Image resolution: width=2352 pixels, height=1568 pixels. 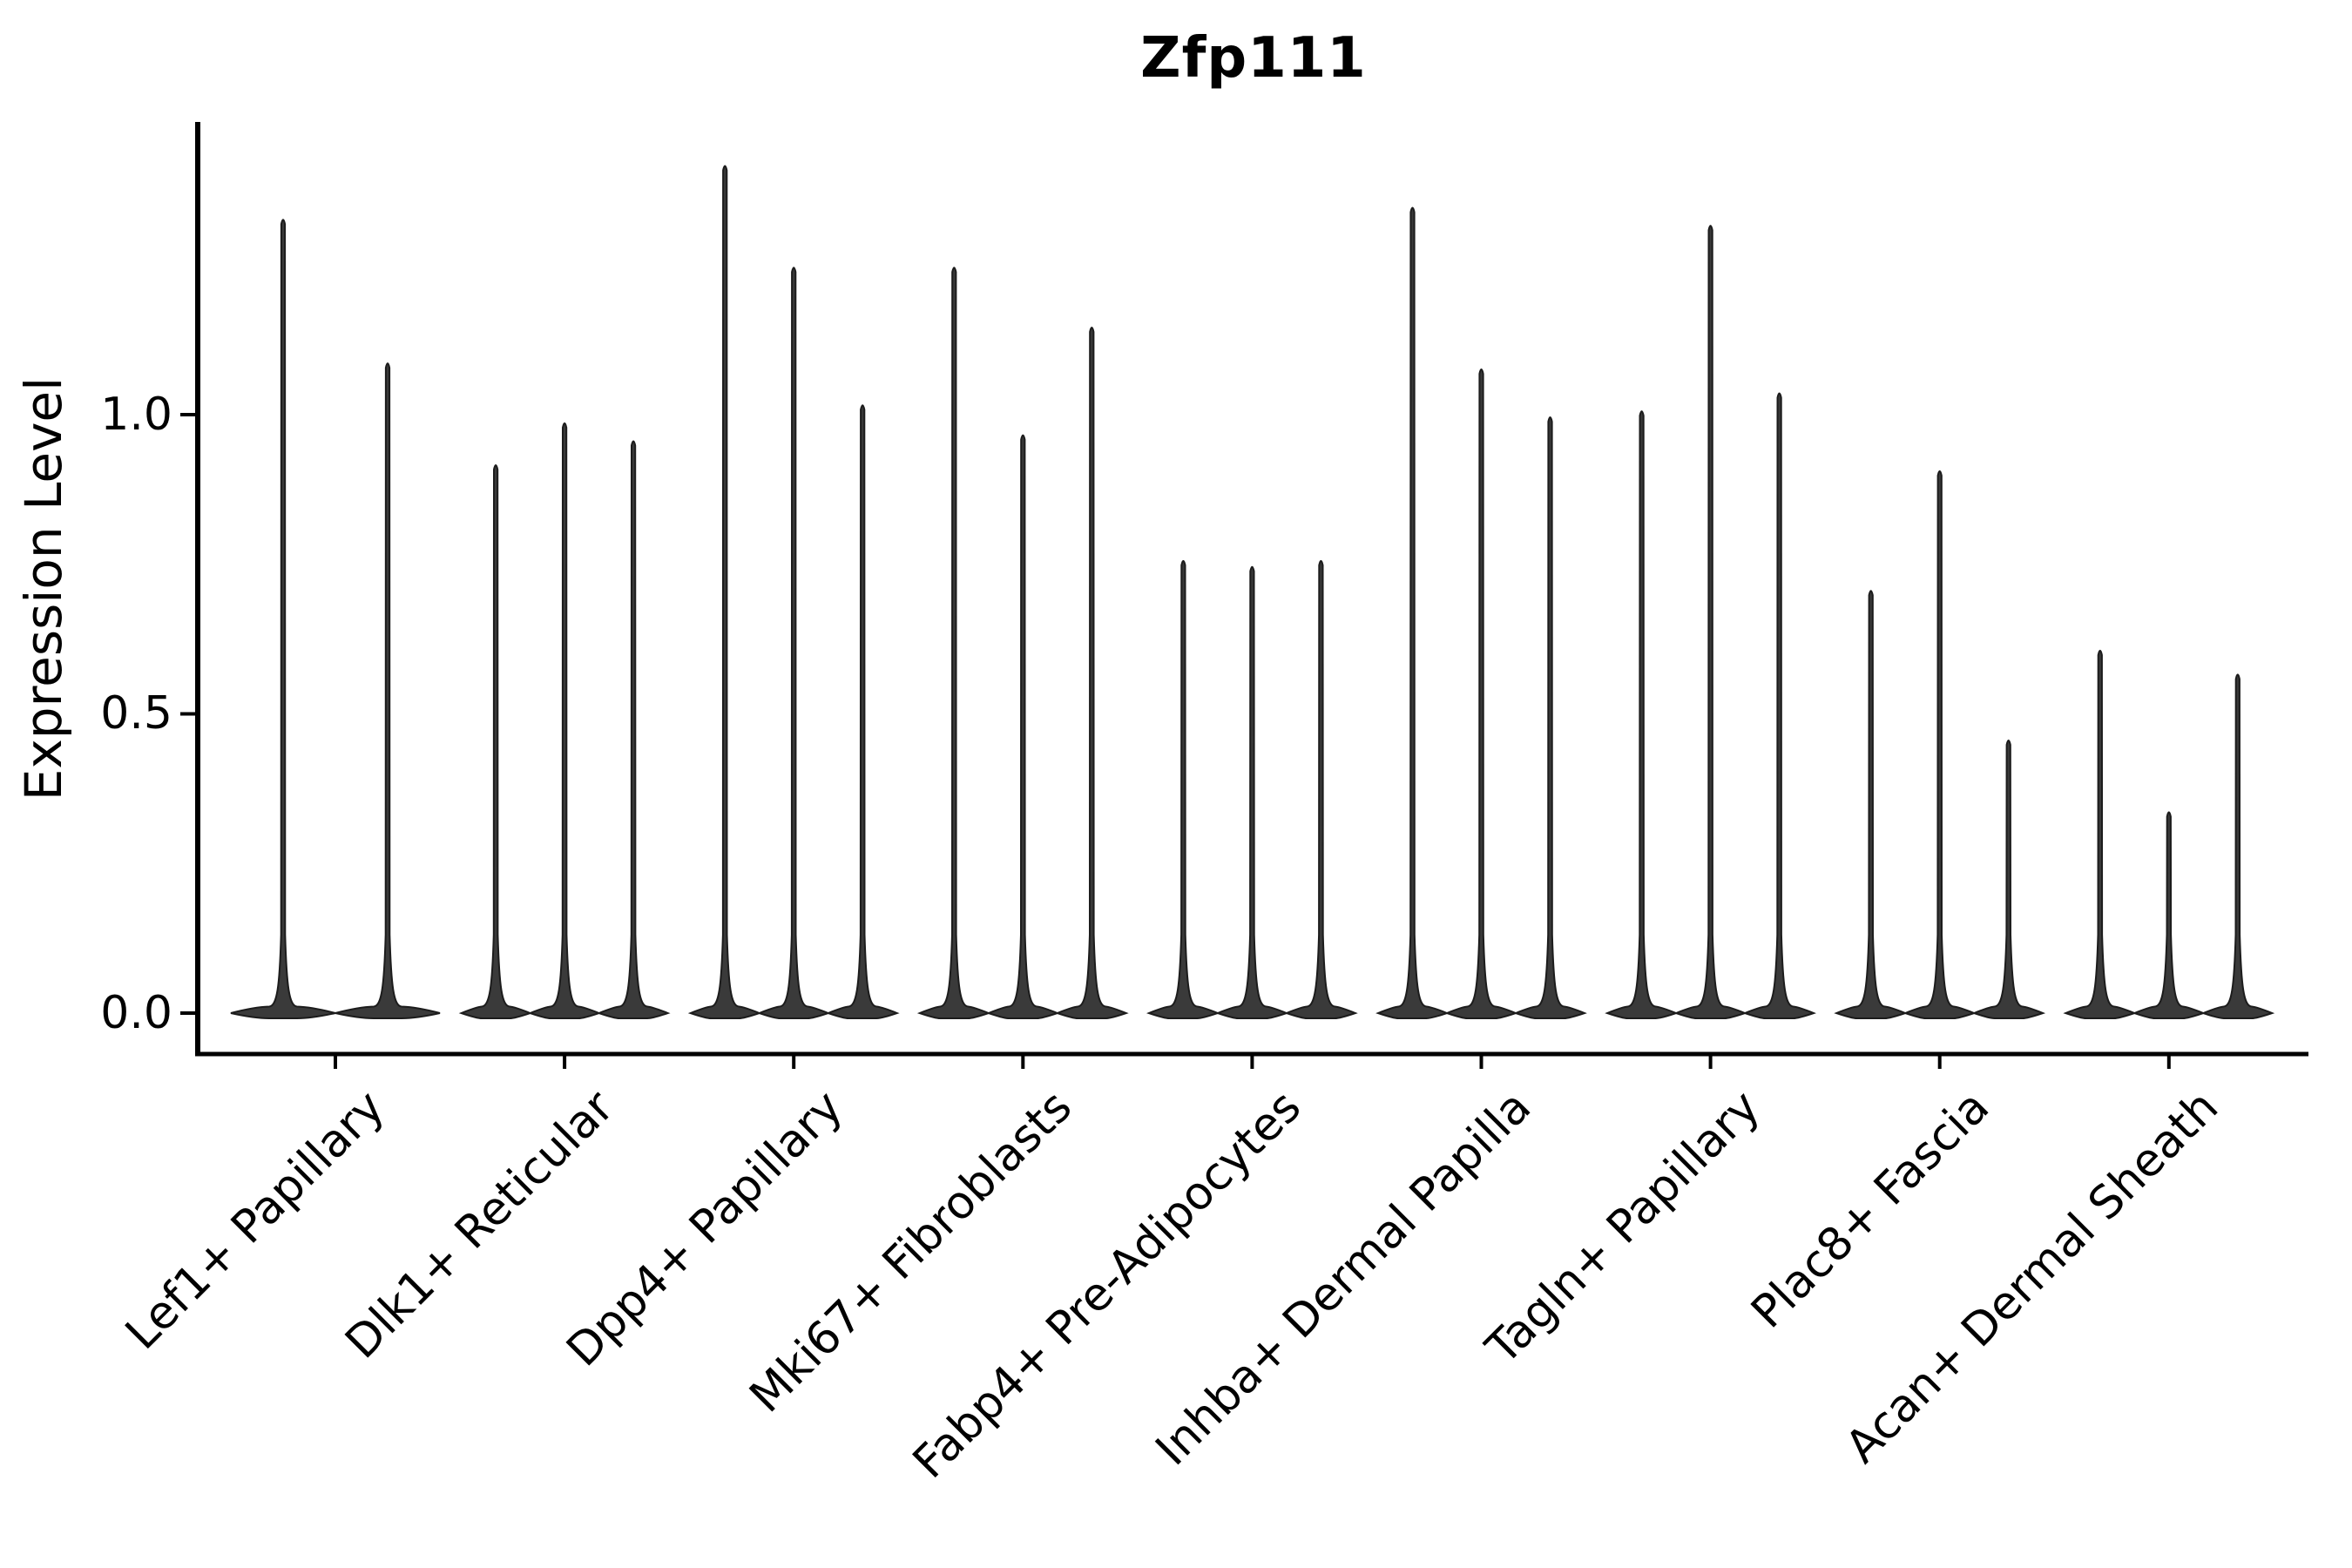 What do you see at coordinates (136, 415) in the screenshot?
I see `y-tick-label-2: 1.0` at bounding box center [136, 415].